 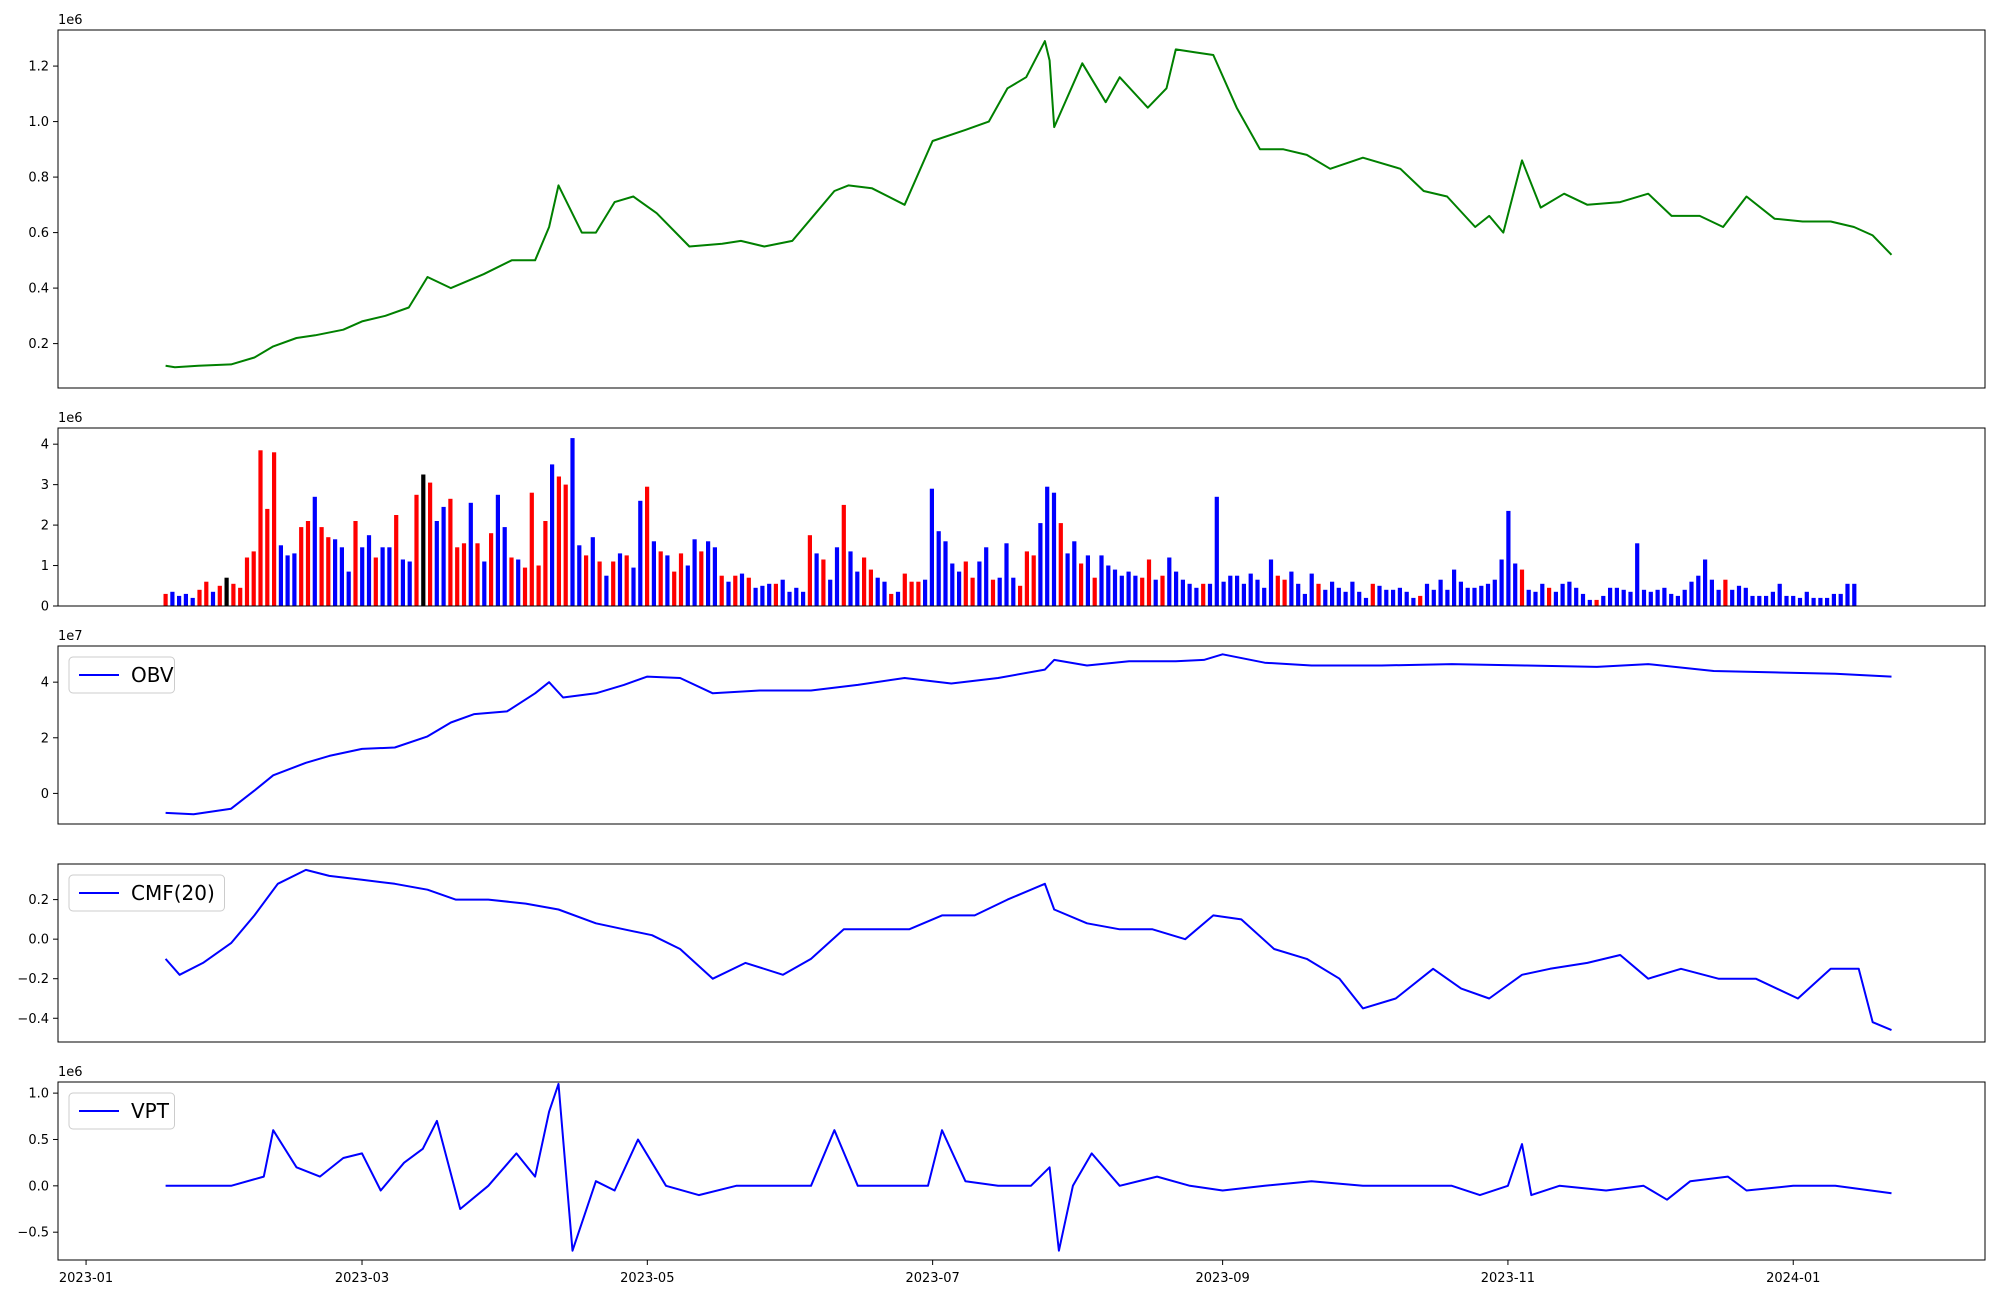 What do you see at coordinates (45, 683) in the screenshot?
I see `y-tick-label: 4` at bounding box center [45, 683].